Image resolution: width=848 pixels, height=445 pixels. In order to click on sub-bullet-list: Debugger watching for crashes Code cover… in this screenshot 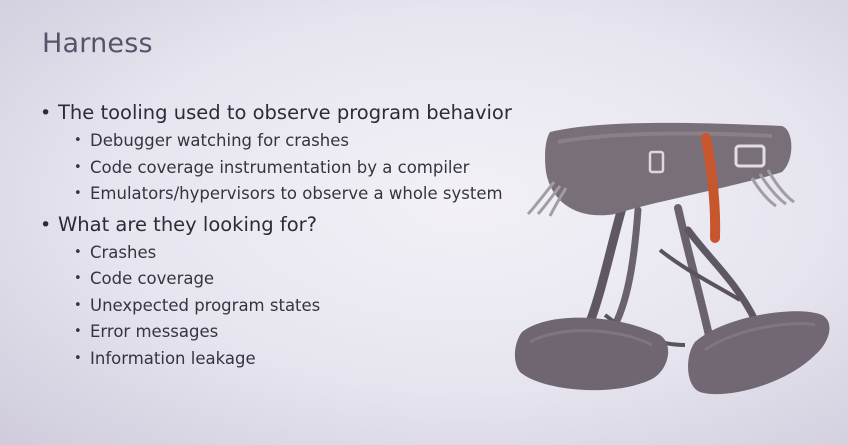, I will do `click(285, 168)`.